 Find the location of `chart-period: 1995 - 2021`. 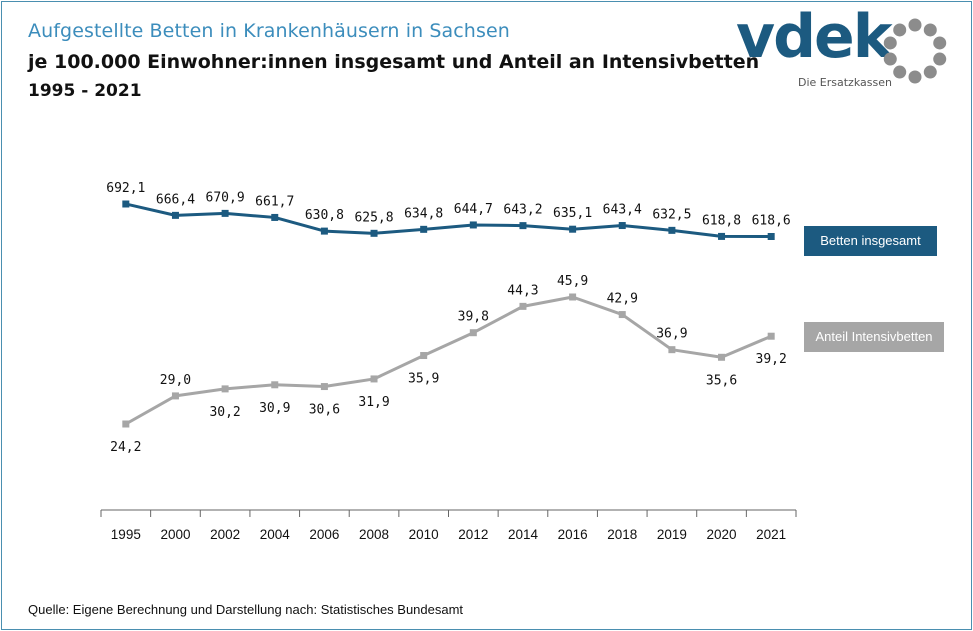

chart-period: 1995 - 2021 is located at coordinates (85, 91).